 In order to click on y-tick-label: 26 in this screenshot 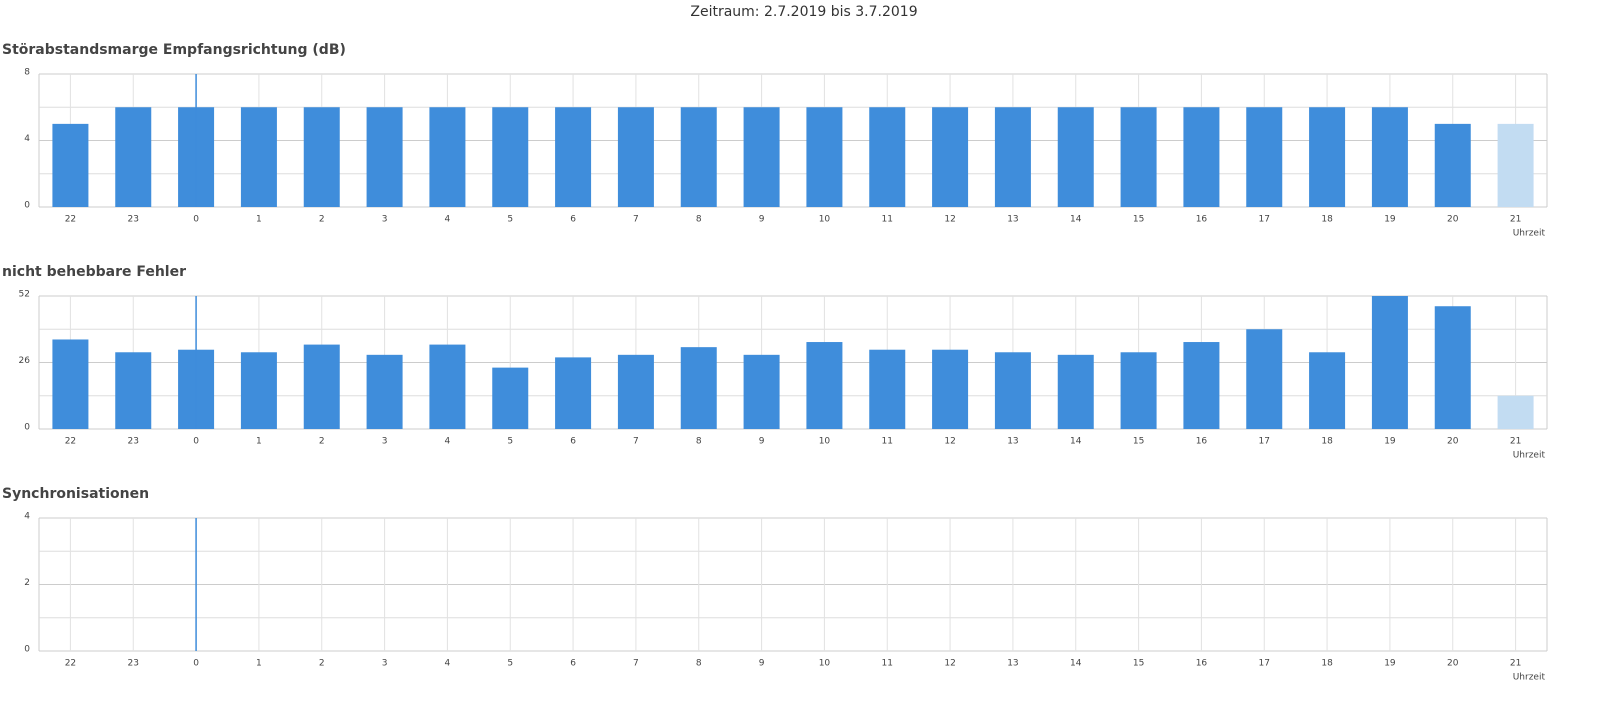, I will do `click(25, 361)`.